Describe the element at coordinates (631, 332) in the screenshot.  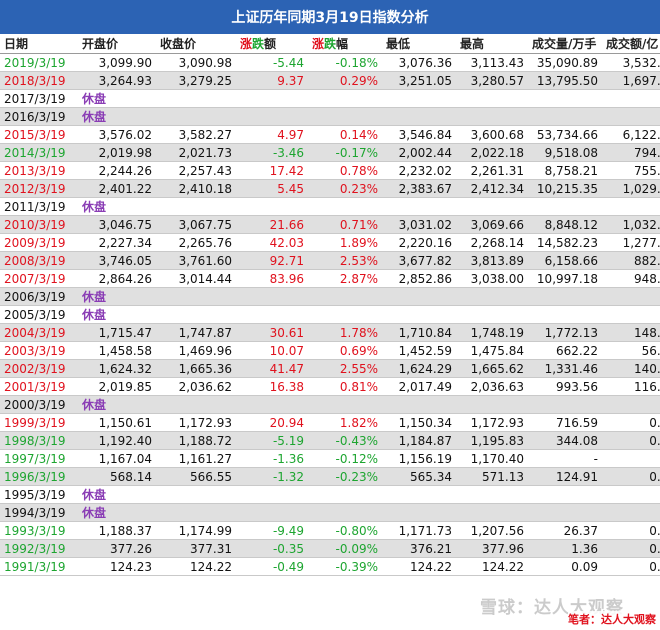
I see `cell-amount: 148.78` at that location.